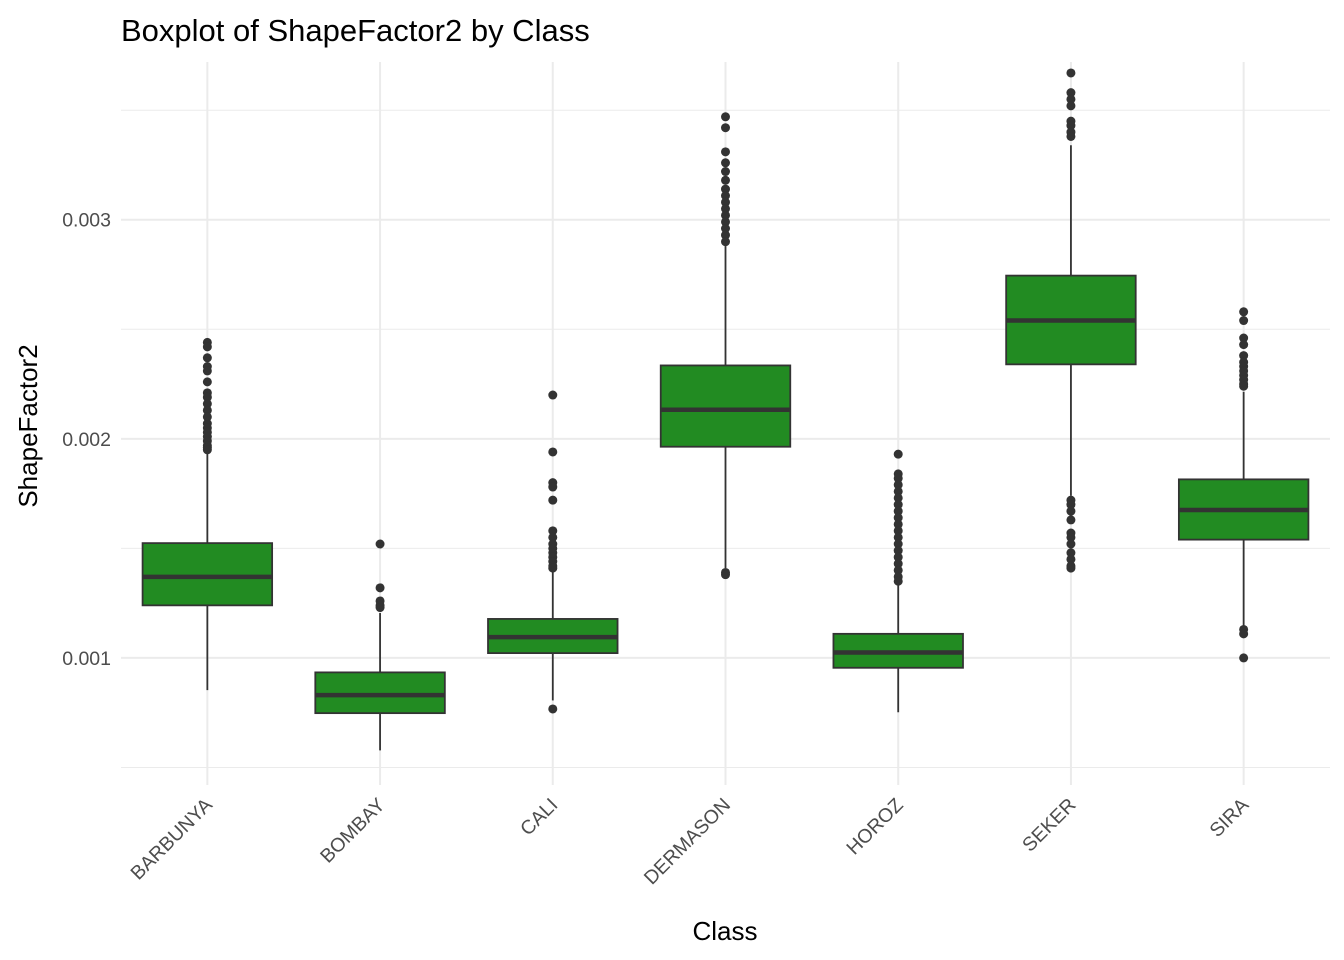 The width and height of the screenshot is (1344, 960). I want to click on chart-title: Boxplot of ShapeFactor2 by Class, so click(355, 30).